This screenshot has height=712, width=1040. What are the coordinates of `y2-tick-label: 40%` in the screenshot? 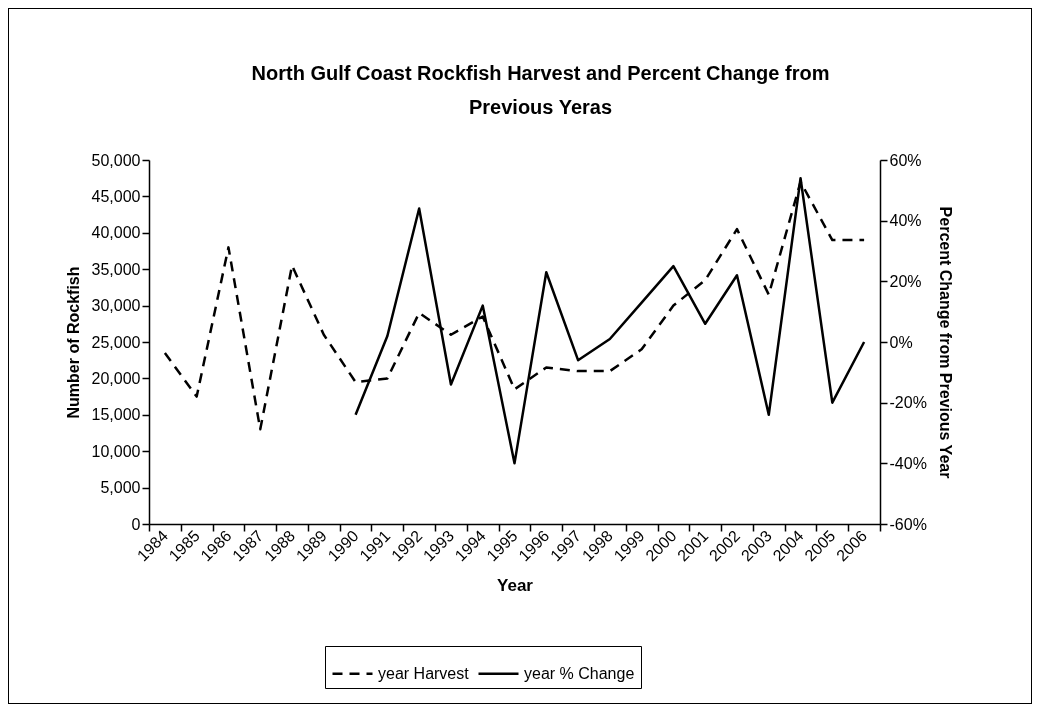 It's located at (905, 221).